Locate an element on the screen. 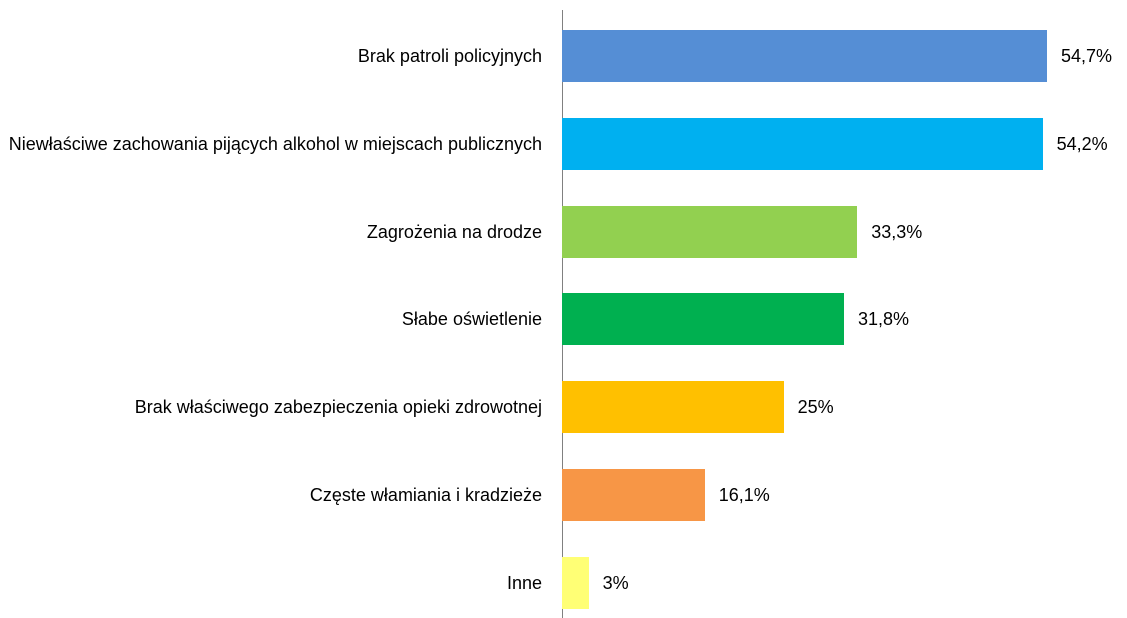 This screenshot has width=1127, height=618. category-text: Brak patroli policyjnych is located at coordinates (449, 55).